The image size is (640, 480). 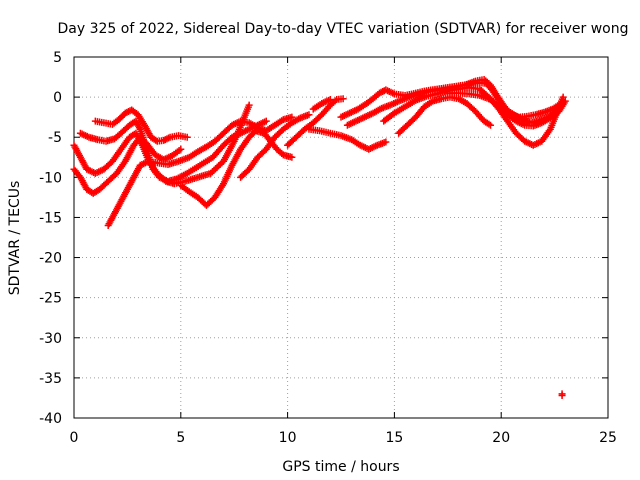 What do you see at coordinates (50, 379) in the screenshot?
I see `y-tick-label: -35` at bounding box center [50, 379].